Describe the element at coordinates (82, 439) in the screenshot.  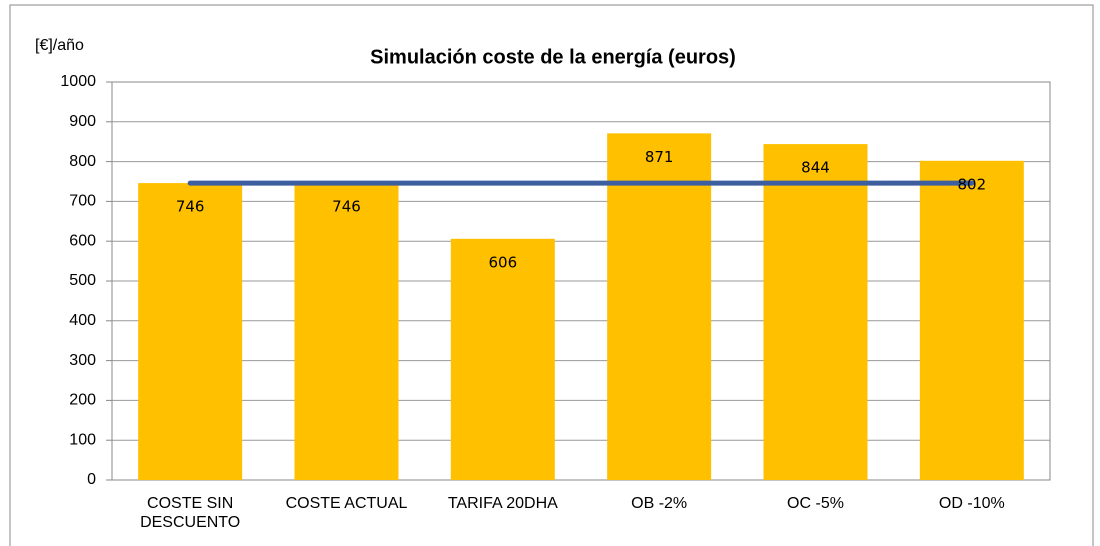
I see `y-tick-label: 100` at that location.